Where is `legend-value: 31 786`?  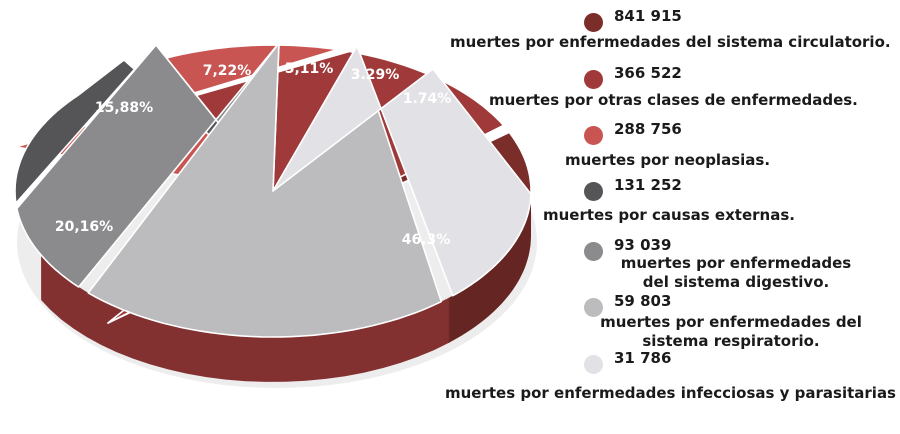 legend-value: 31 786 is located at coordinates (643, 358).